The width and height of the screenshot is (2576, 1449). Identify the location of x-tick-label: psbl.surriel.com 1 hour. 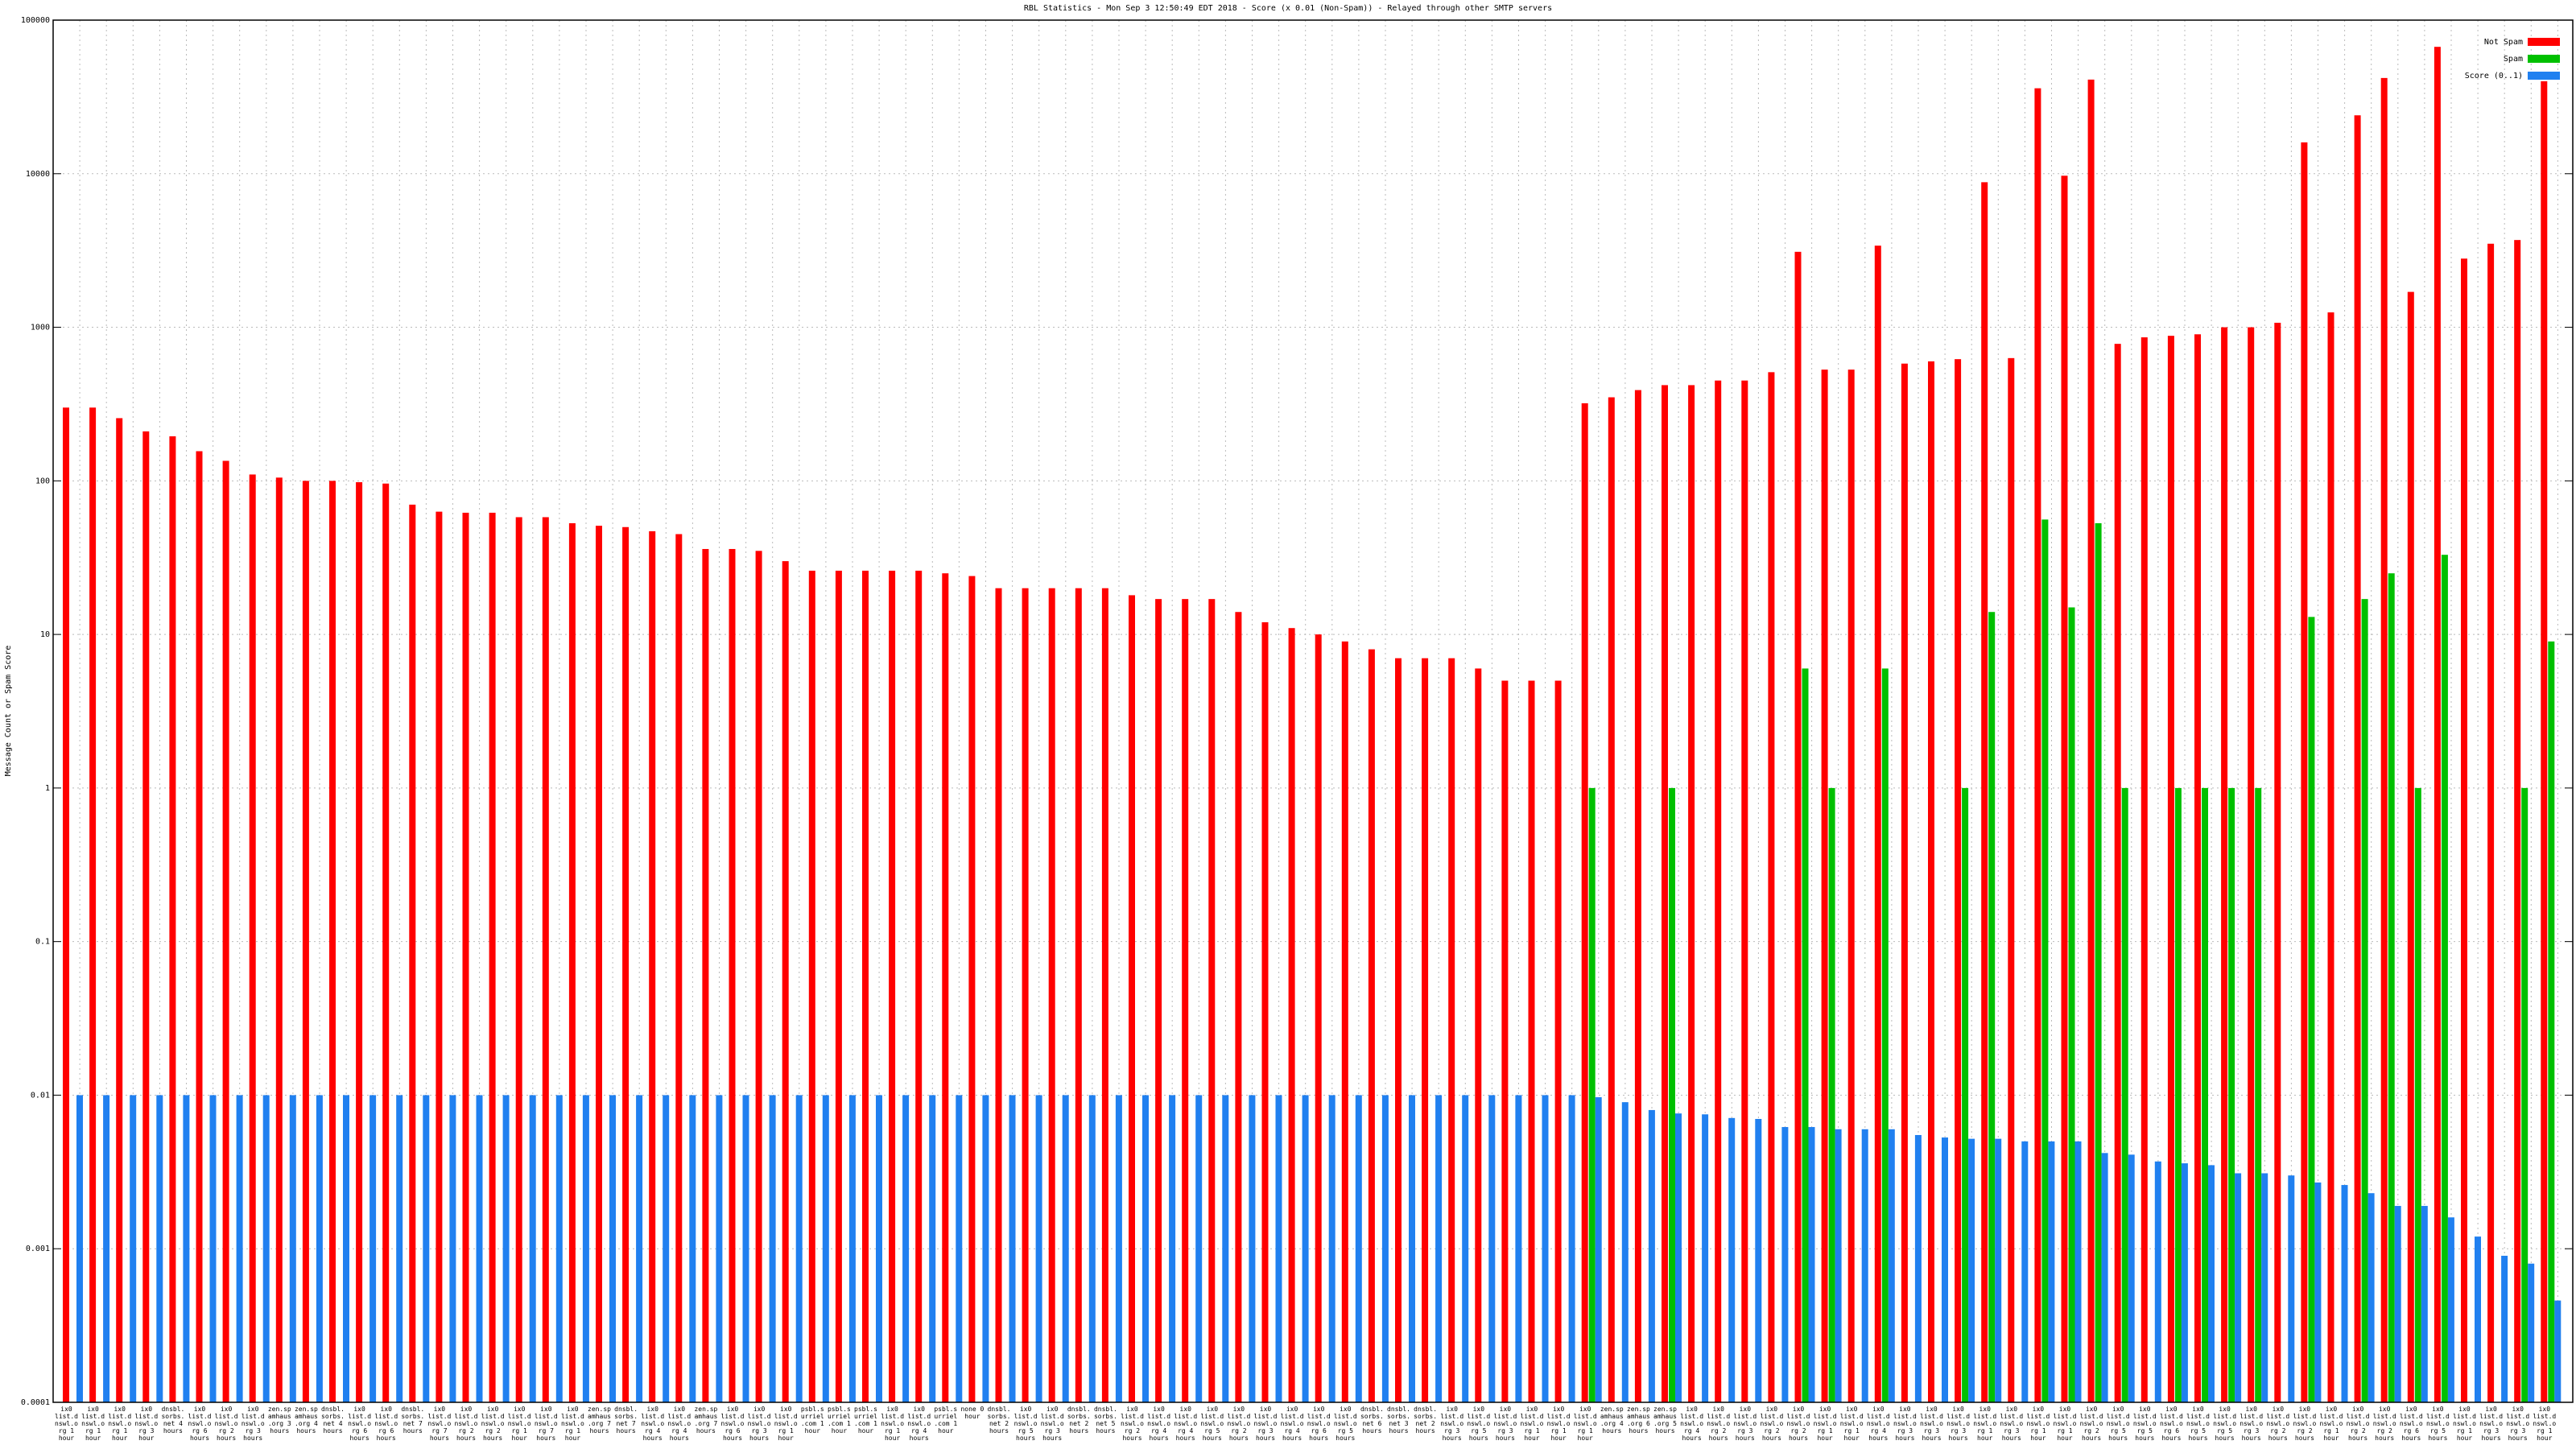
(946, 1420).